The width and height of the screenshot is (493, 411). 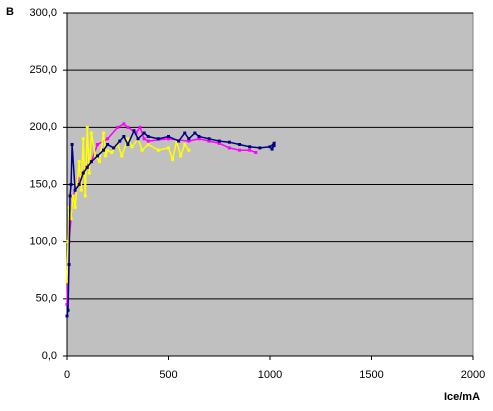 I want to click on y-tick-label: 50,0, so click(x=46, y=299).